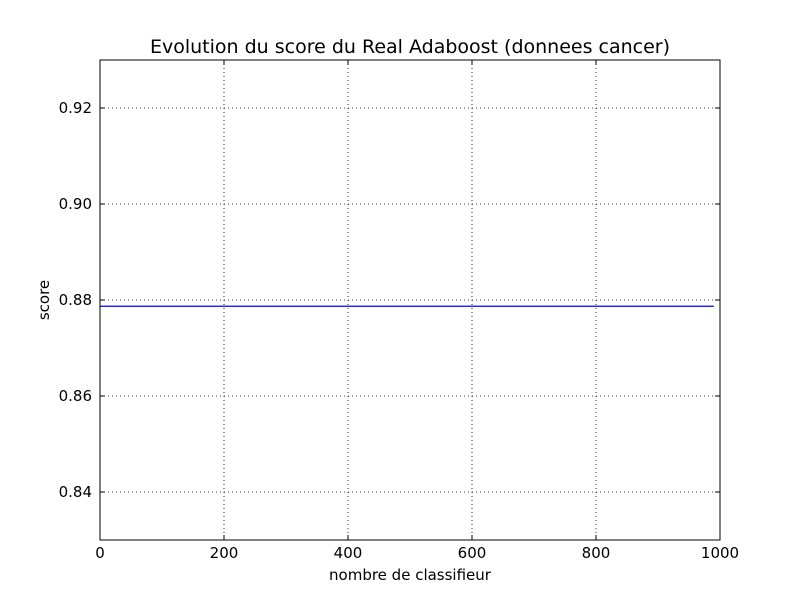 The width and height of the screenshot is (800, 600). I want to click on y-tick-label: 0.84, so click(75, 492).